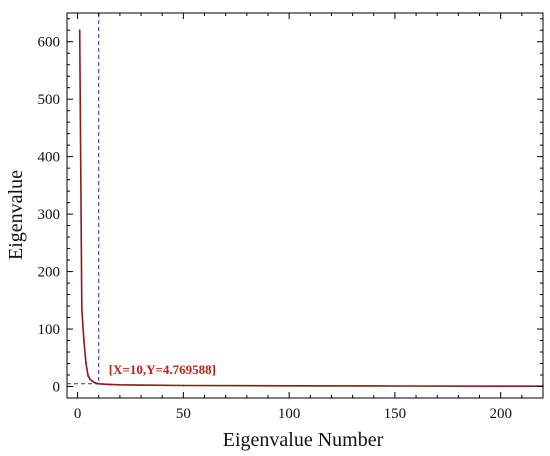 The width and height of the screenshot is (550, 456). Describe the element at coordinates (289, 414) in the screenshot. I see `x-tick-label: 100` at that location.